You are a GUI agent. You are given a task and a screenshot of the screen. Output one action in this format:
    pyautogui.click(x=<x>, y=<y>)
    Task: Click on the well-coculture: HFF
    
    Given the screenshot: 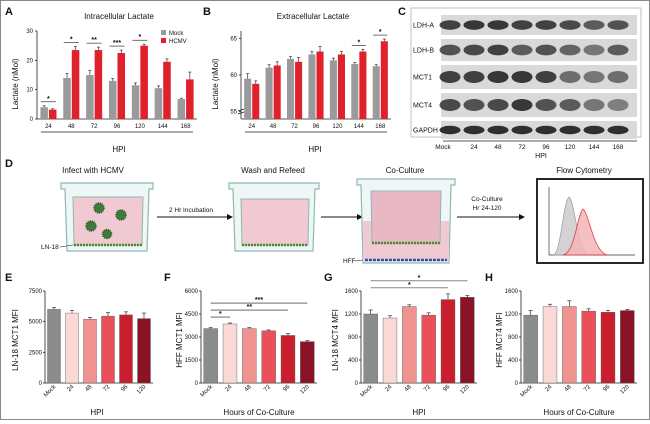 What is the action you would take?
    pyautogui.click(x=399, y=221)
    